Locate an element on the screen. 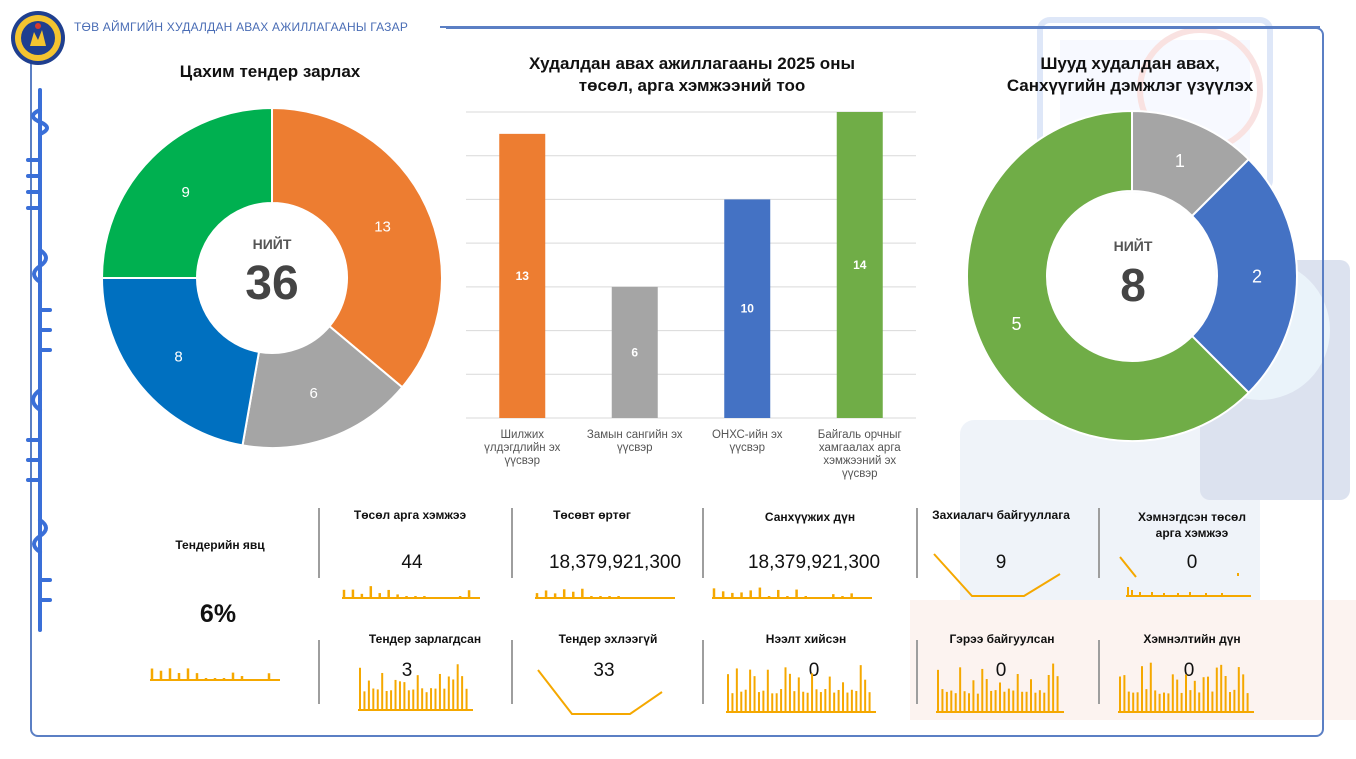 Image resolution: width=1356 pixels, height=759 pixels. tender-donut-slice-label: 9 is located at coordinates (186, 192).